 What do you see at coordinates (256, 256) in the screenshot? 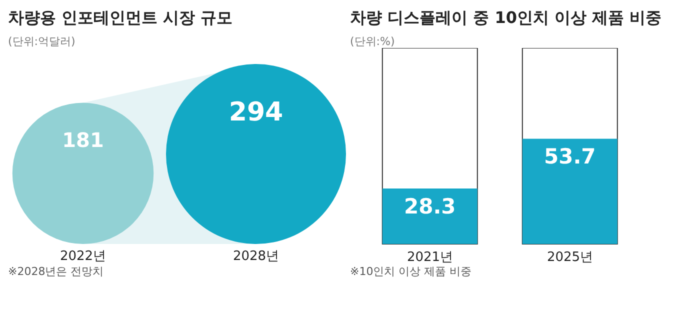
I see `category-label: 2028년` at bounding box center [256, 256].